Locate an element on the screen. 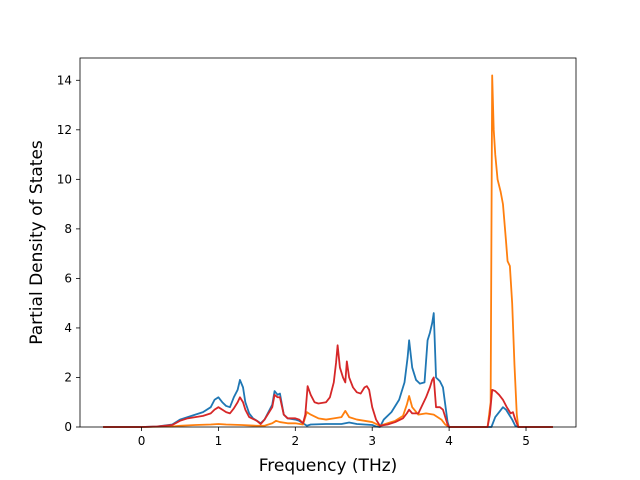 This screenshot has height=480, width=640. x-axis-label: Frequency (THz) is located at coordinates (328, 466).